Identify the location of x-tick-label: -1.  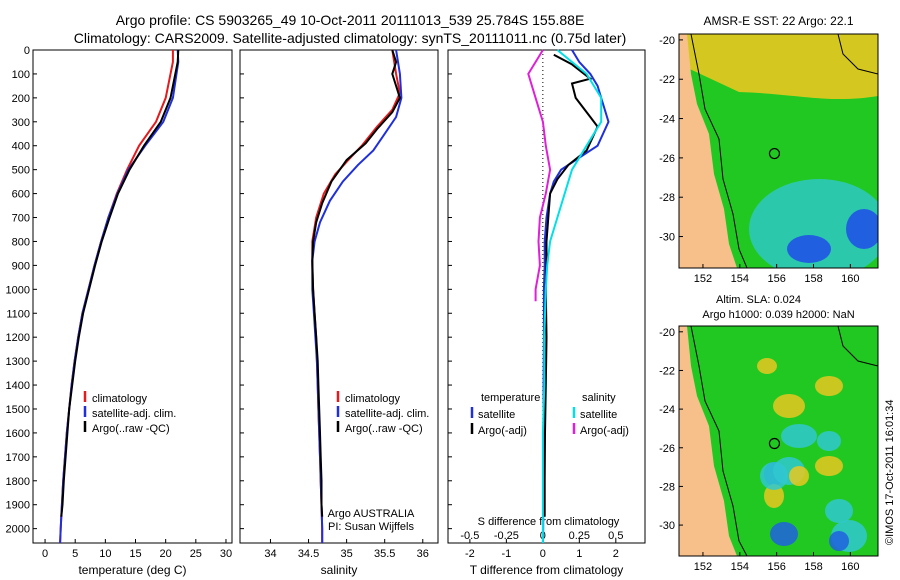
(506, 554).